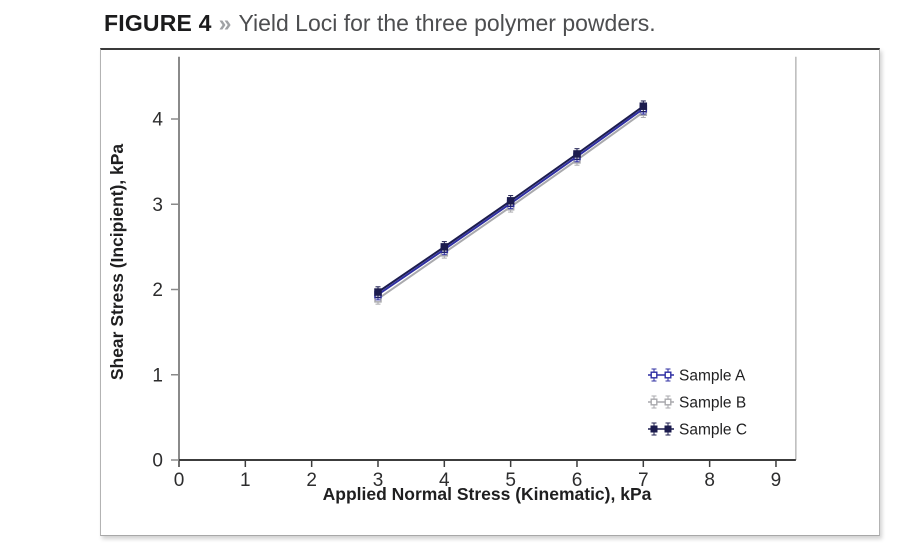  What do you see at coordinates (157, 375) in the screenshot?
I see `y-tick-label: 1` at bounding box center [157, 375].